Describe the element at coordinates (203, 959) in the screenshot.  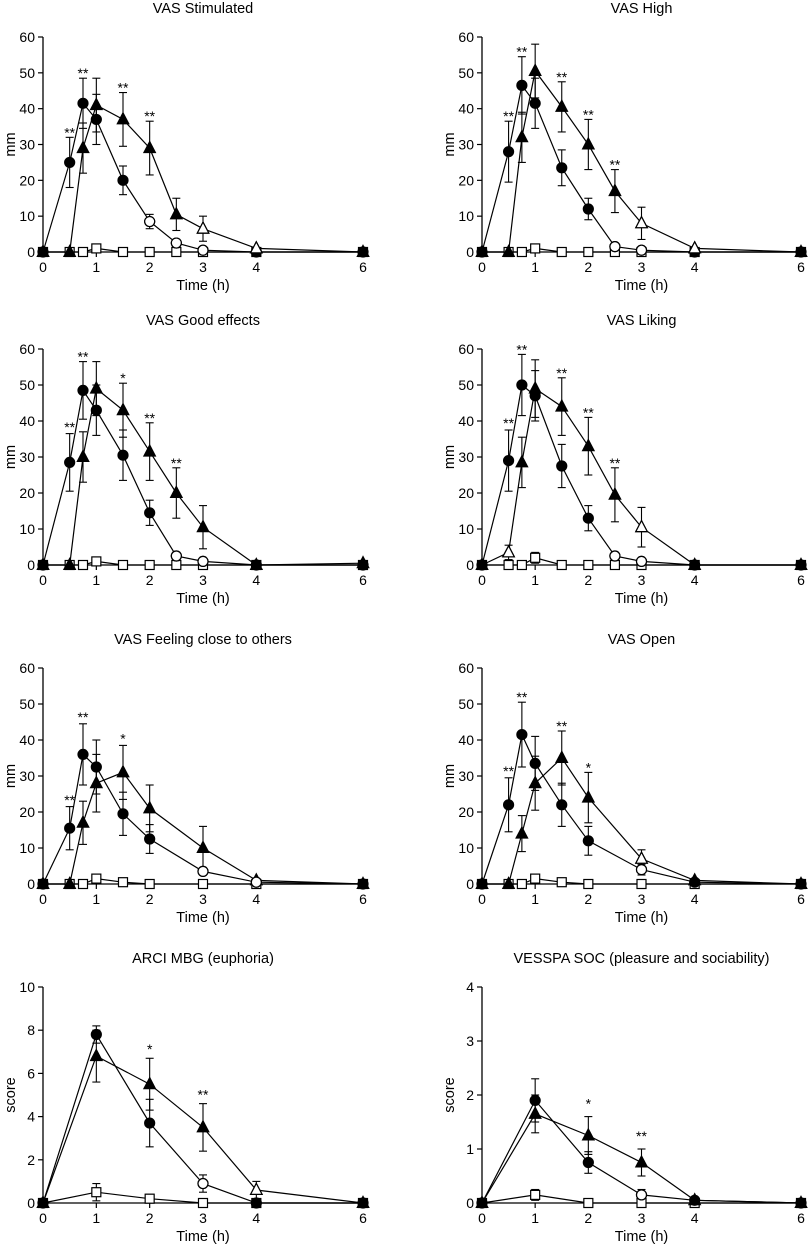
I see `chart-title: ARCI MBG (euphoria)` at that location.